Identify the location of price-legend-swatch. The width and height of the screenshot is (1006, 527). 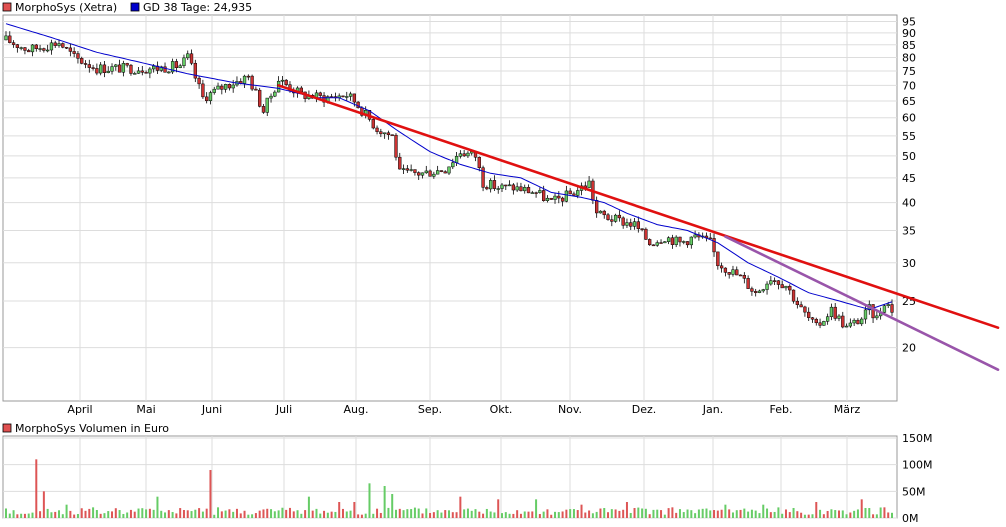
(7, 7).